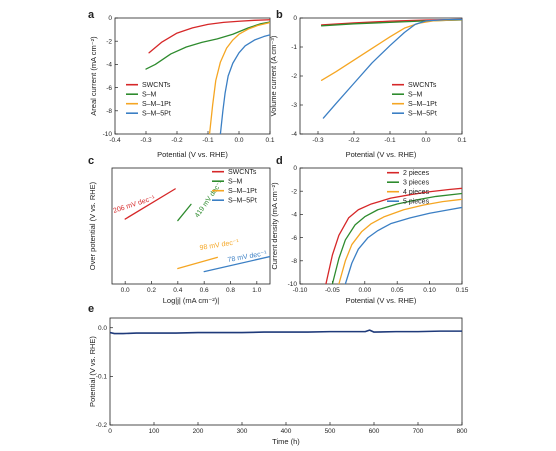 This screenshot has height=451, width=556. What do you see at coordinates (416, 173) in the screenshot?
I see `legend-entry: 2 pieces` at bounding box center [416, 173].